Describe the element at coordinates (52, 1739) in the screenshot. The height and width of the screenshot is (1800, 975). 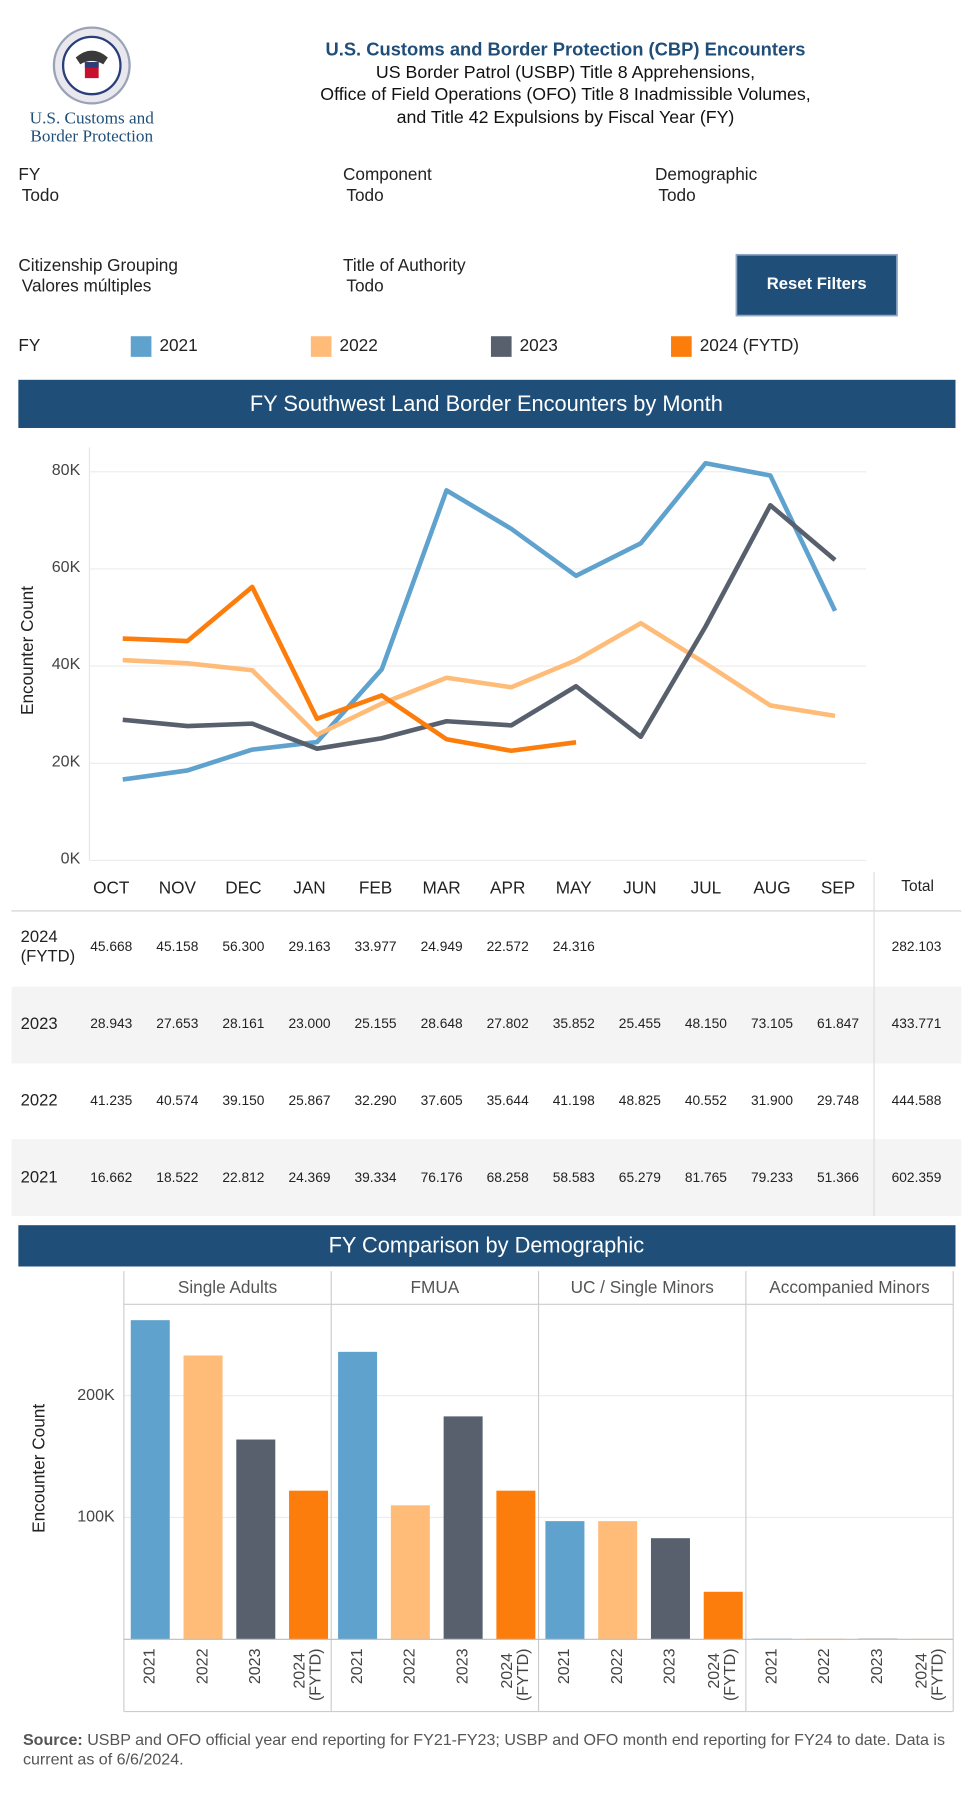
I see `source-label: Source:` at that location.